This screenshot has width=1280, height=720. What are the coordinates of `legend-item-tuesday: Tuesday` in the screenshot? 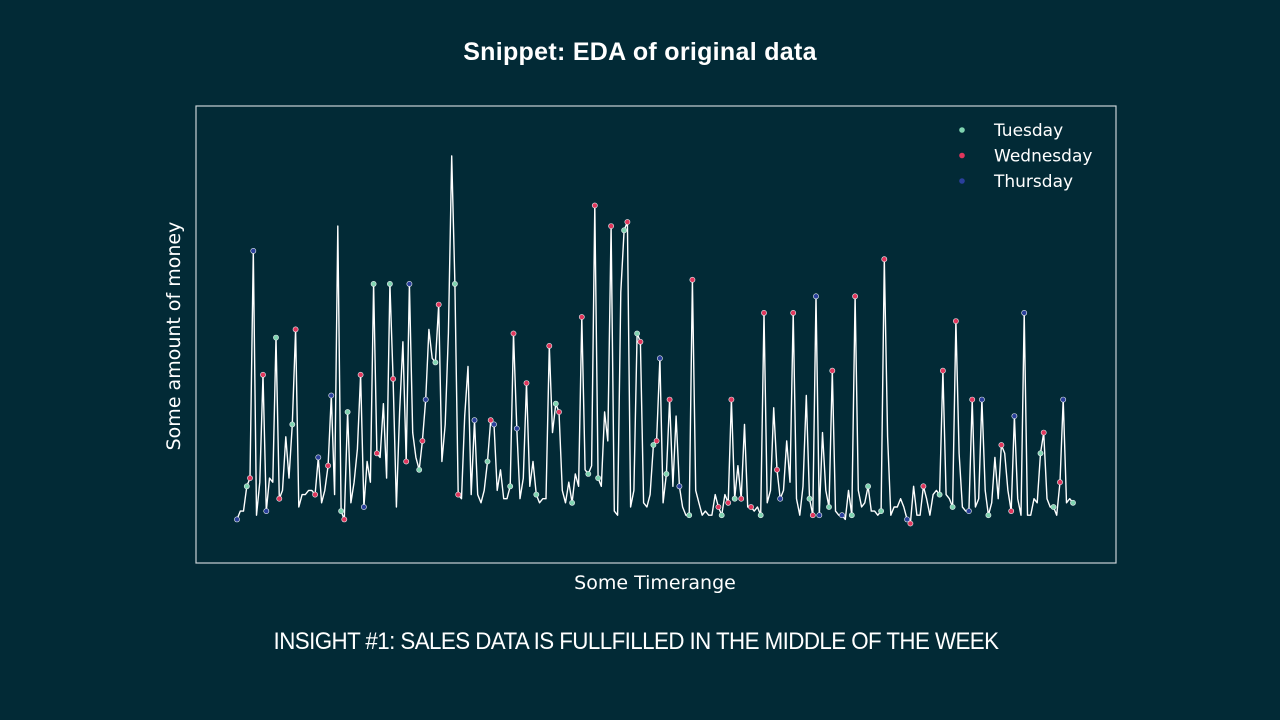 It's located at (1011, 131).